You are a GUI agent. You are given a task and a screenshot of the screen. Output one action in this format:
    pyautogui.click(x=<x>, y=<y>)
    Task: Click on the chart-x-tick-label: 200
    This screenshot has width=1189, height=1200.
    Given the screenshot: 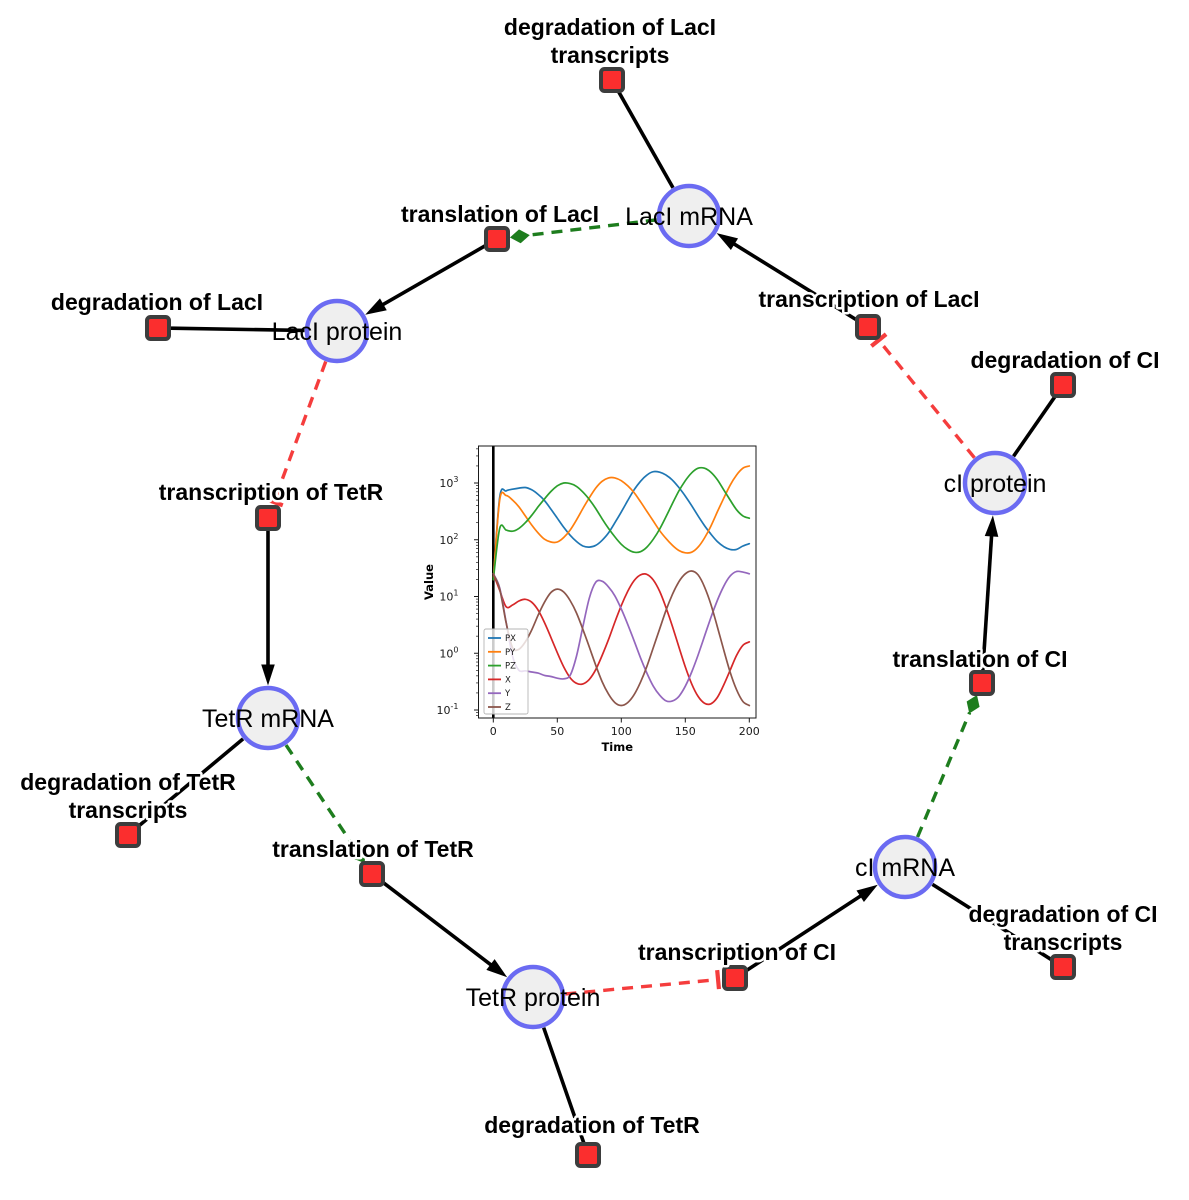 What is the action you would take?
    pyautogui.click(x=749, y=731)
    